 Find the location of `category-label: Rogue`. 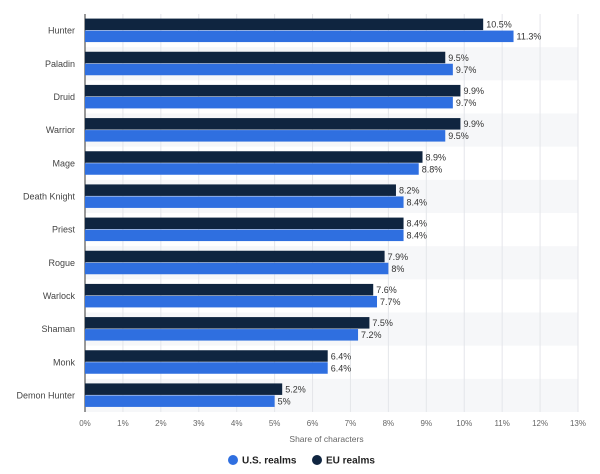

category-label: Rogue is located at coordinates (61, 263).